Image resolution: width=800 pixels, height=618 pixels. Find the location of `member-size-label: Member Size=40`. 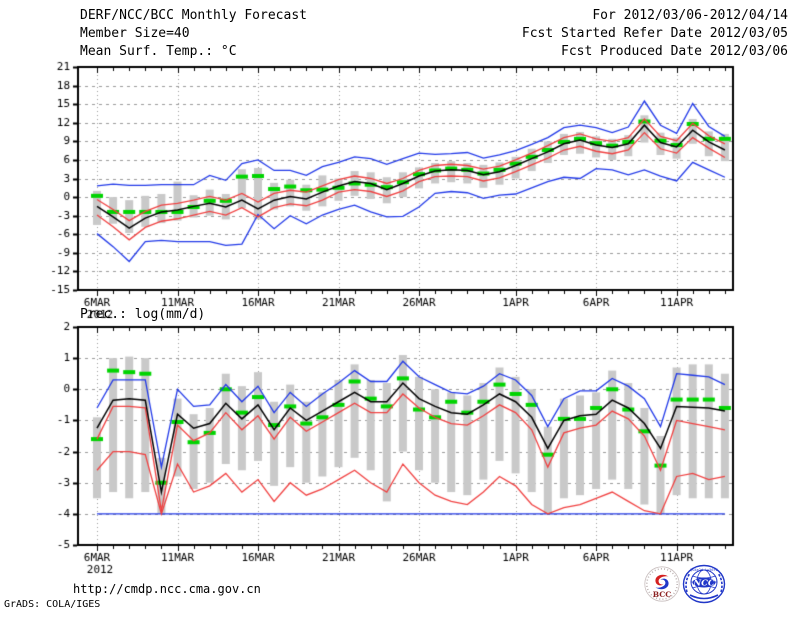

member-size-label: Member Size=40 is located at coordinates (135, 33).